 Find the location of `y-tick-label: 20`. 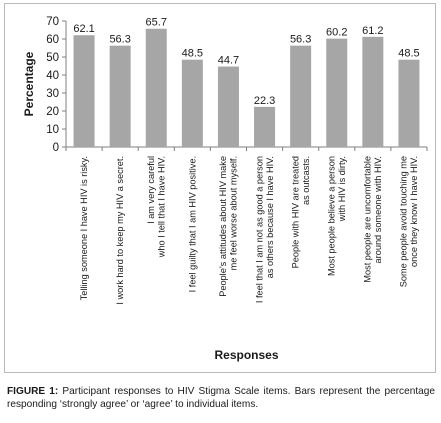

y-tick-label: 20 is located at coordinates (52, 112).